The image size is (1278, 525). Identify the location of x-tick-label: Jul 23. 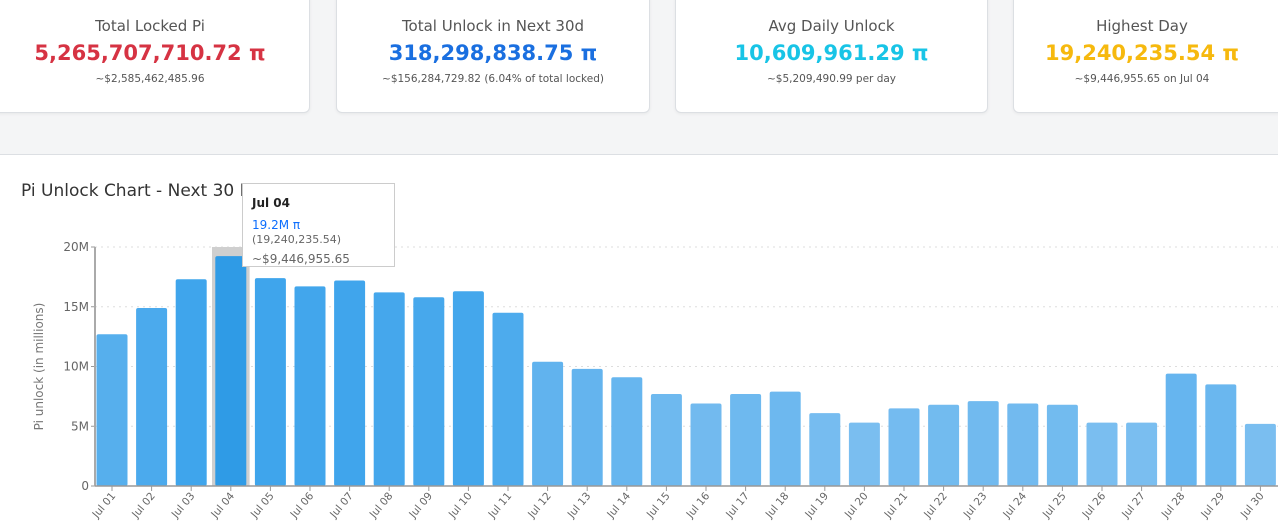
(975, 505).